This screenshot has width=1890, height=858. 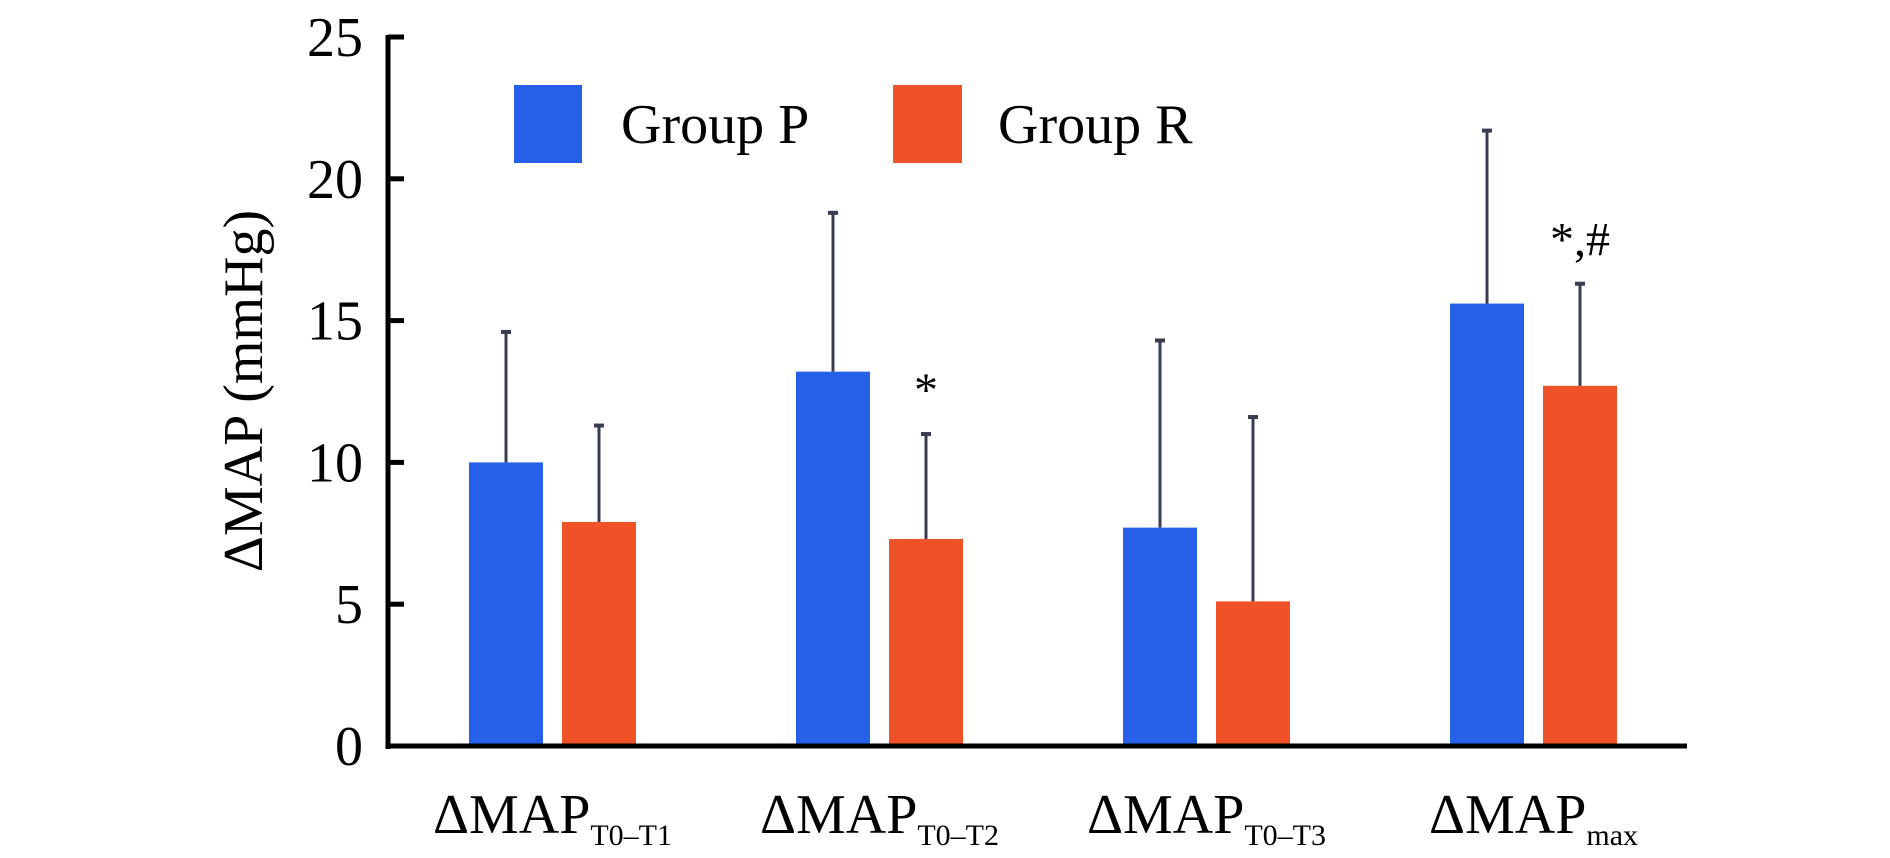 I want to click on legend-swatch-group-p, so click(x=548, y=124).